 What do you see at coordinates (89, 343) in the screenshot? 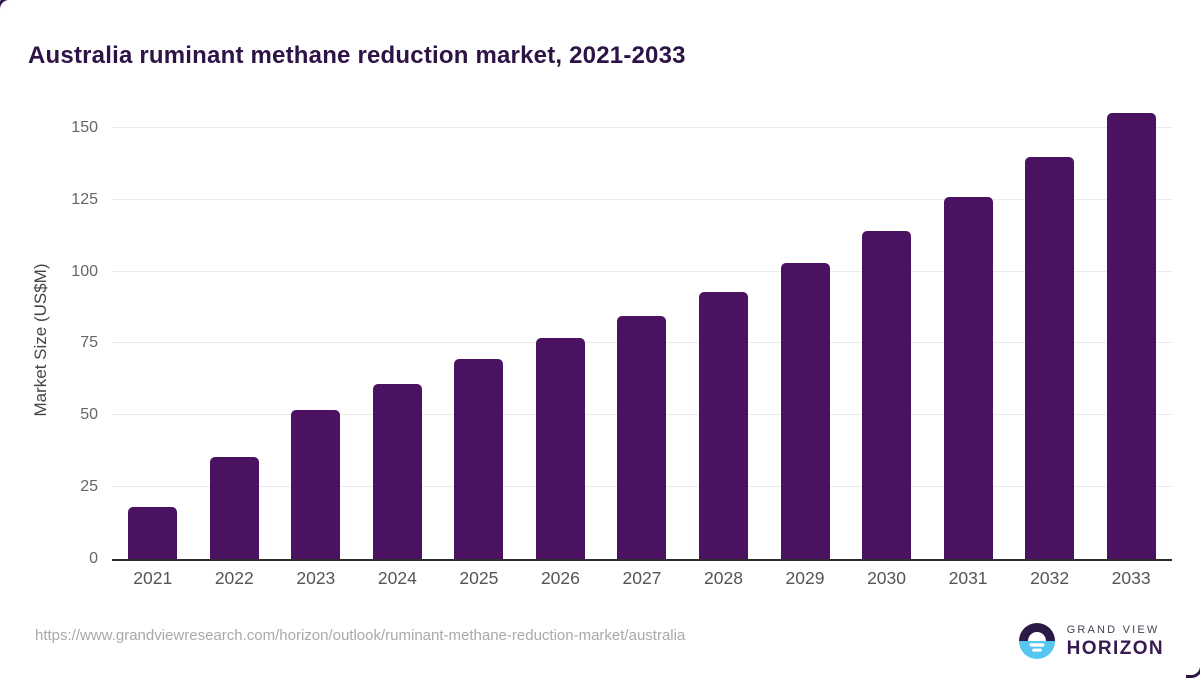
I see `y-tick-label: 75` at bounding box center [89, 343].